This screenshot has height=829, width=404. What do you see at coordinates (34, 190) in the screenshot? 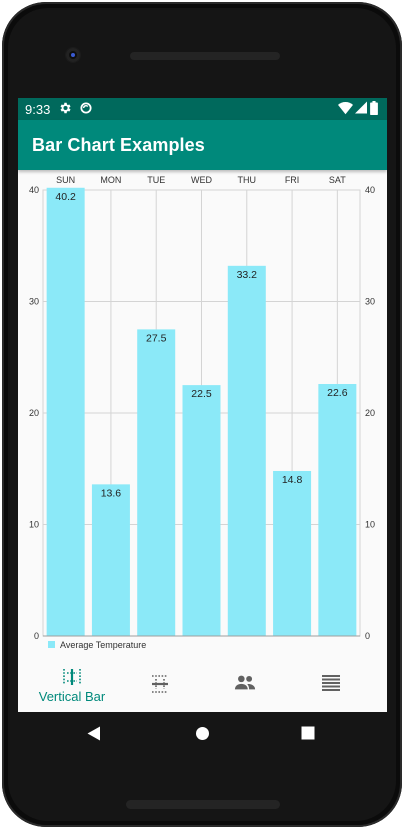
I see `y-tick-label-left: 40` at bounding box center [34, 190].